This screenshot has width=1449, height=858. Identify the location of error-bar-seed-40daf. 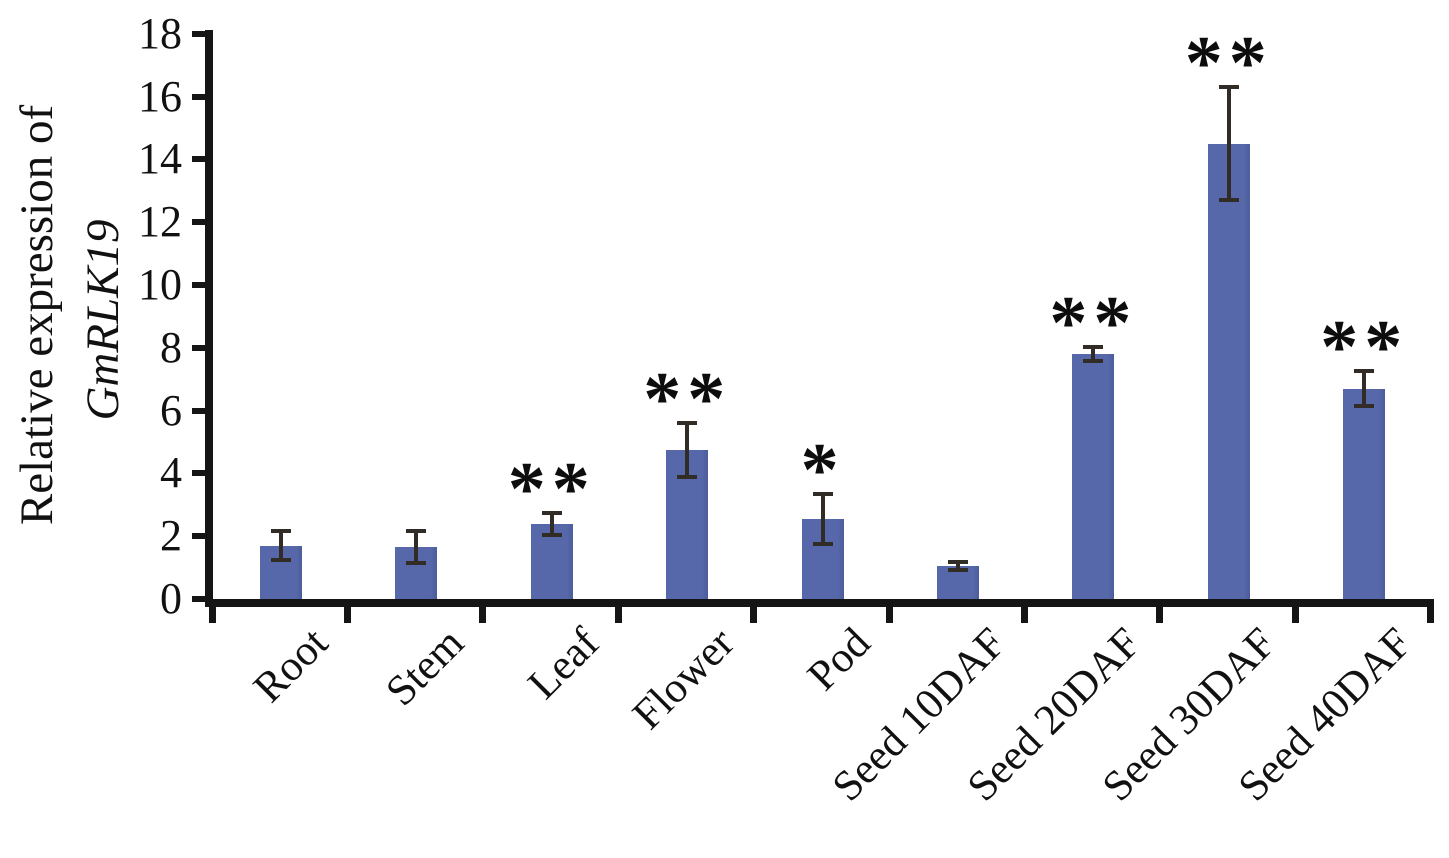
(1364, 388).